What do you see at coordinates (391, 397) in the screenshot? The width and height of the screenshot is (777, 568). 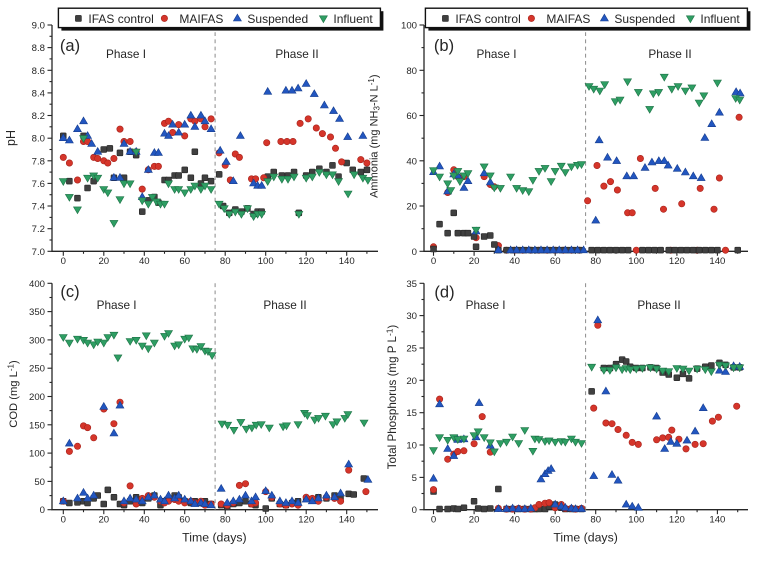 I see `svg-text: Total Phosphorus (mg P L-1)` at bounding box center [391, 397].